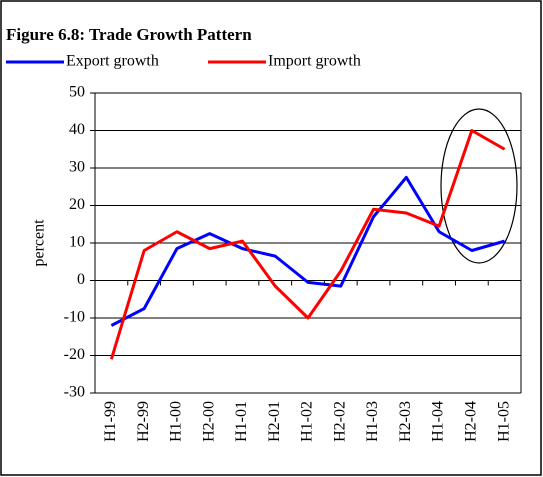  Describe the element at coordinates (81, 279) in the screenshot. I see `y-tick-label: 0` at that location.